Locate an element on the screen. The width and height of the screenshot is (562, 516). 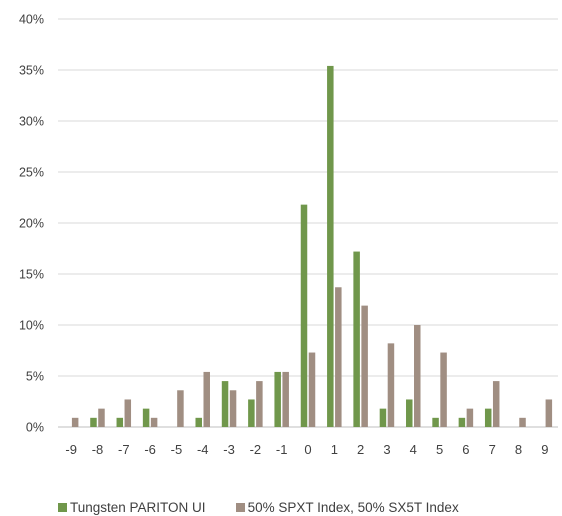
y-tick-label: 15% is located at coordinates (31, 275).